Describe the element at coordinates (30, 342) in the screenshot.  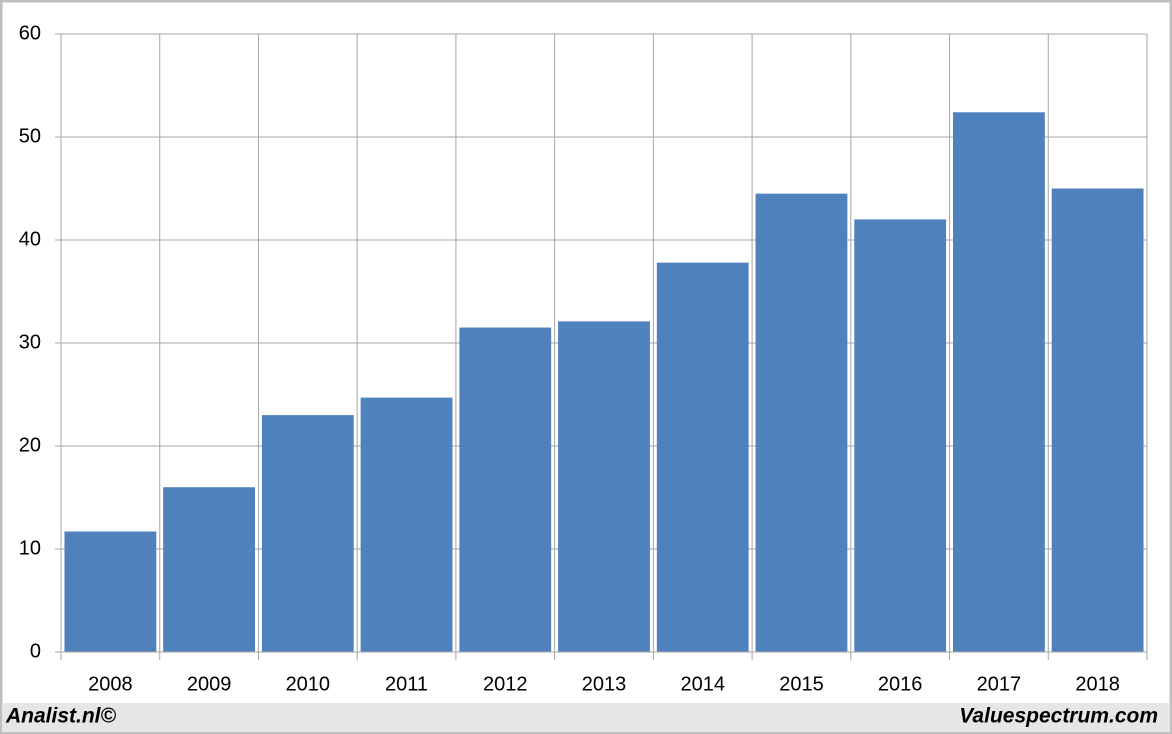
I see `y-tick-label: 30` at that location.